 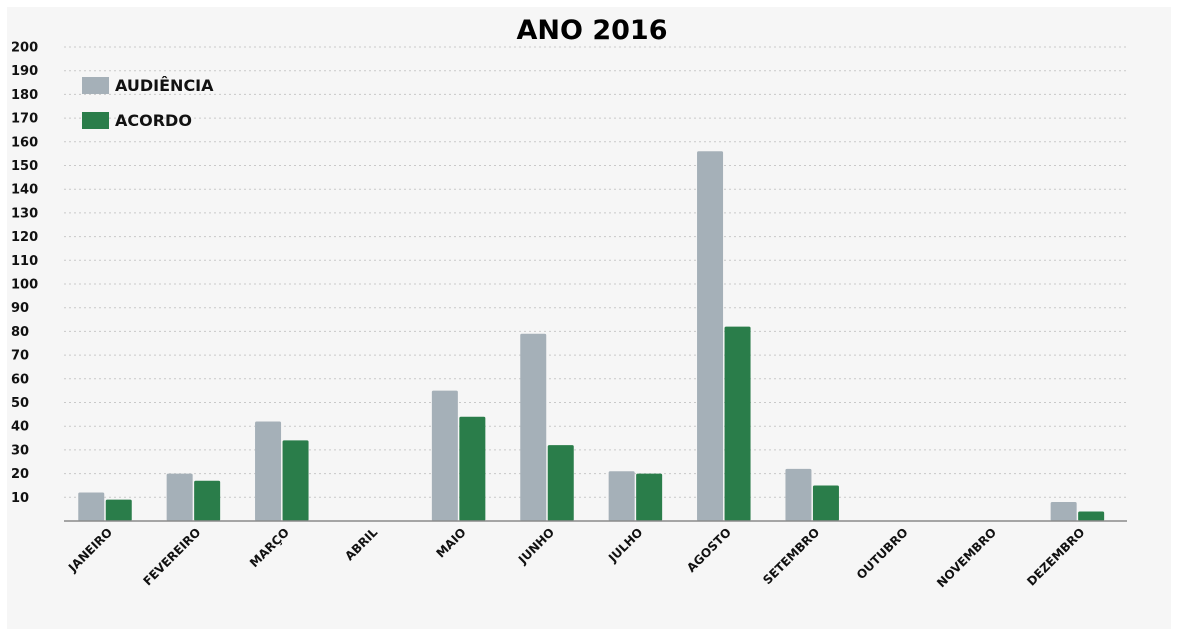 What do you see at coordinates (709, 550) in the screenshot?
I see `x-tick-label: AGOSTO` at bounding box center [709, 550].